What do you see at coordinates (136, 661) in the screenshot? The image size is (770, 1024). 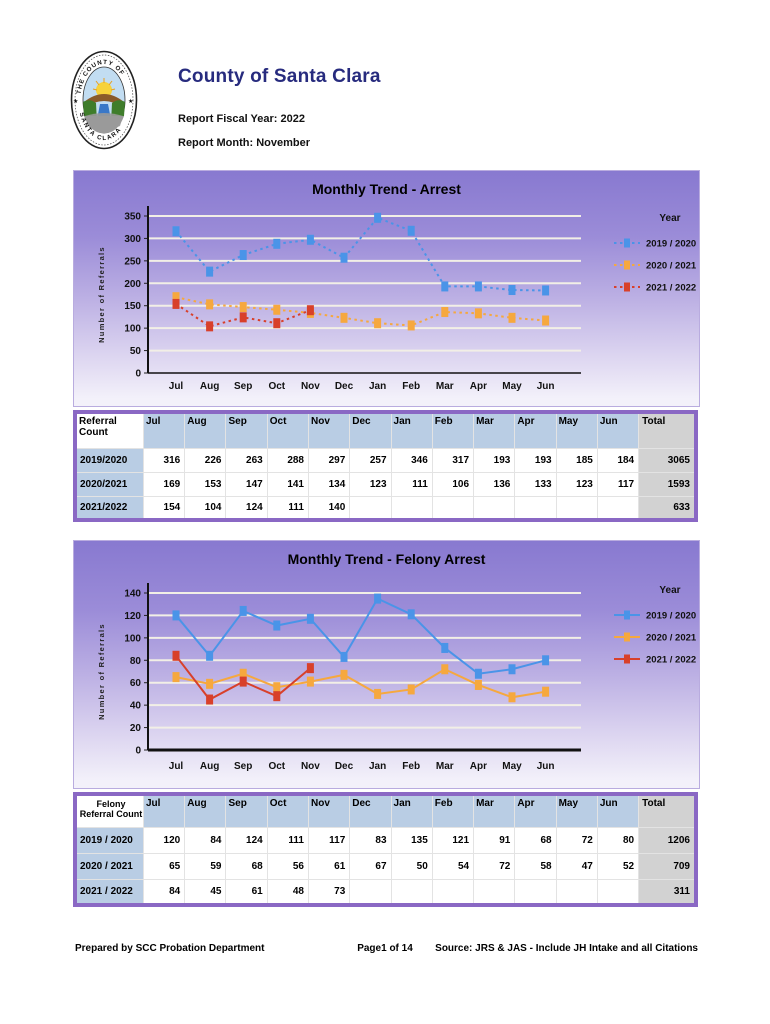 I see `y-tick-label: 80` at bounding box center [136, 661].